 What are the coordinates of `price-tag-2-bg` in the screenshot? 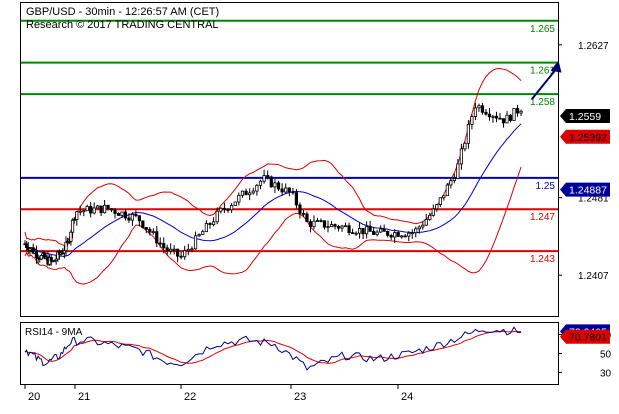 It's located at (585, 189).